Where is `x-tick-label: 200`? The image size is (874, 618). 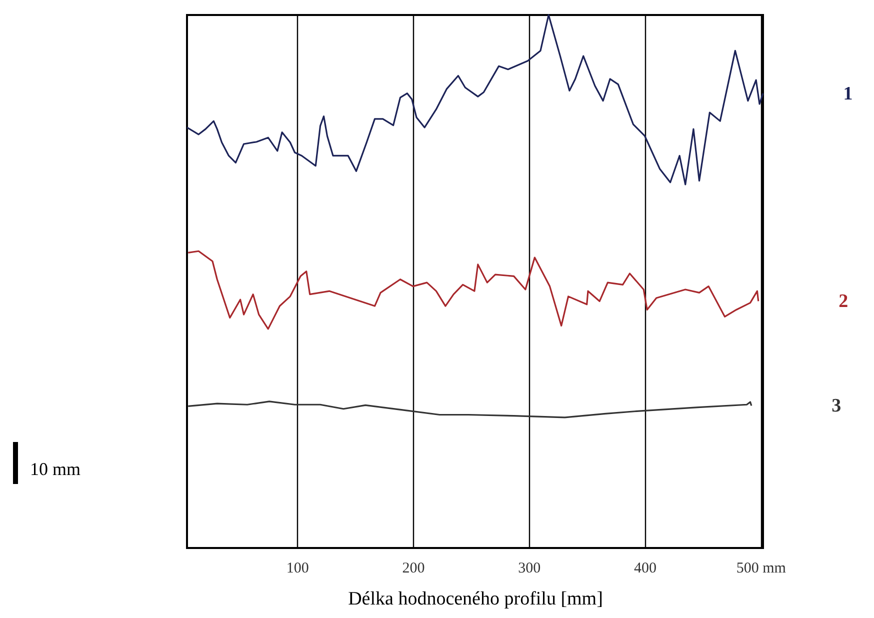 x-tick-label: 200 is located at coordinates (413, 568).